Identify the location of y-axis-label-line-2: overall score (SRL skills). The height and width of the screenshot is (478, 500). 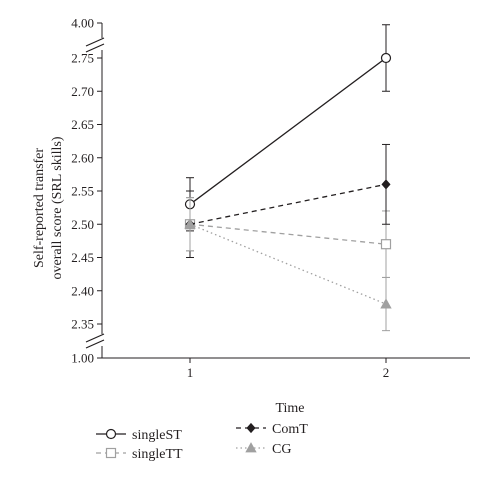
(57, 207).